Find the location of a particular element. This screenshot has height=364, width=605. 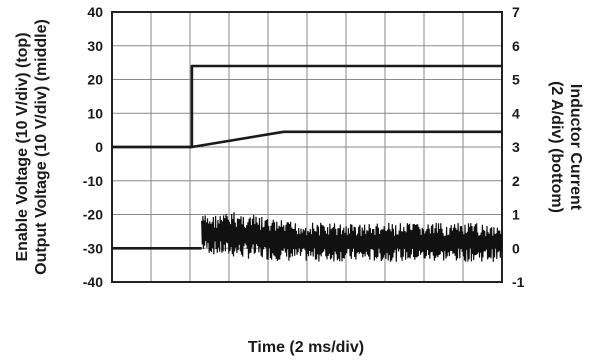

right-tick-label: 7 is located at coordinates (516, 12).